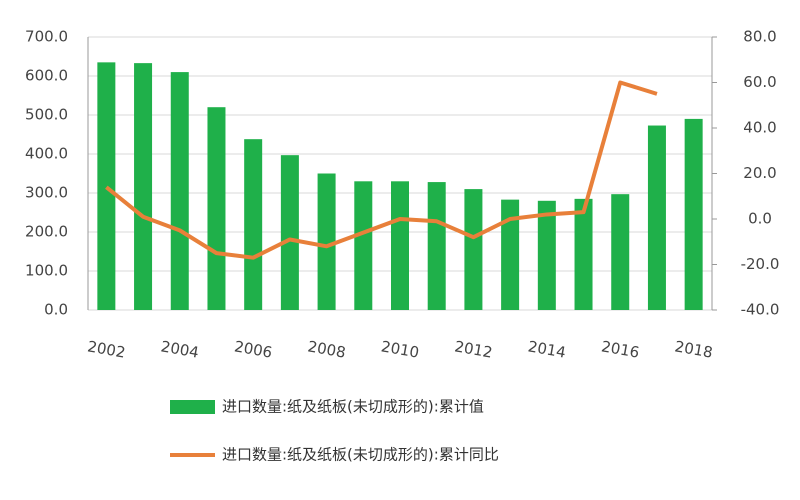  What do you see at coordinates (46, 271) in the screenshot?
I see `y-tick-label: 100.0` at bounding box center [46, 271].